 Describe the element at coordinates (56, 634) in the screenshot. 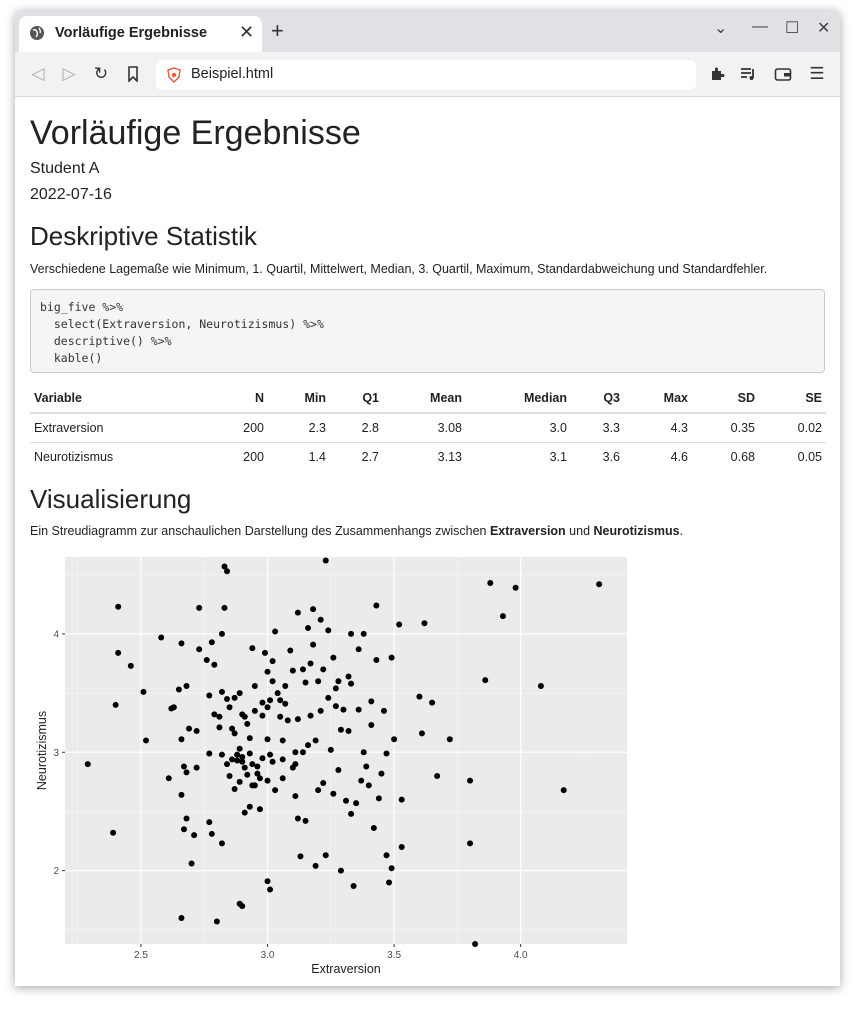

I see `y-tick-label: 4` at that location.